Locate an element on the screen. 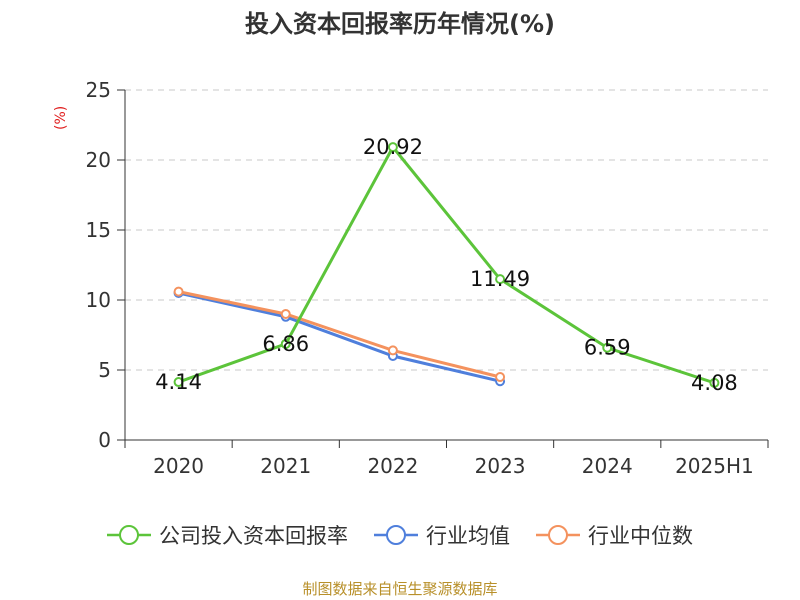 Image resolution: width=800 pixels, height=600 pixels. y-tick-label-25: 25 is located at coordinates (98, 90).